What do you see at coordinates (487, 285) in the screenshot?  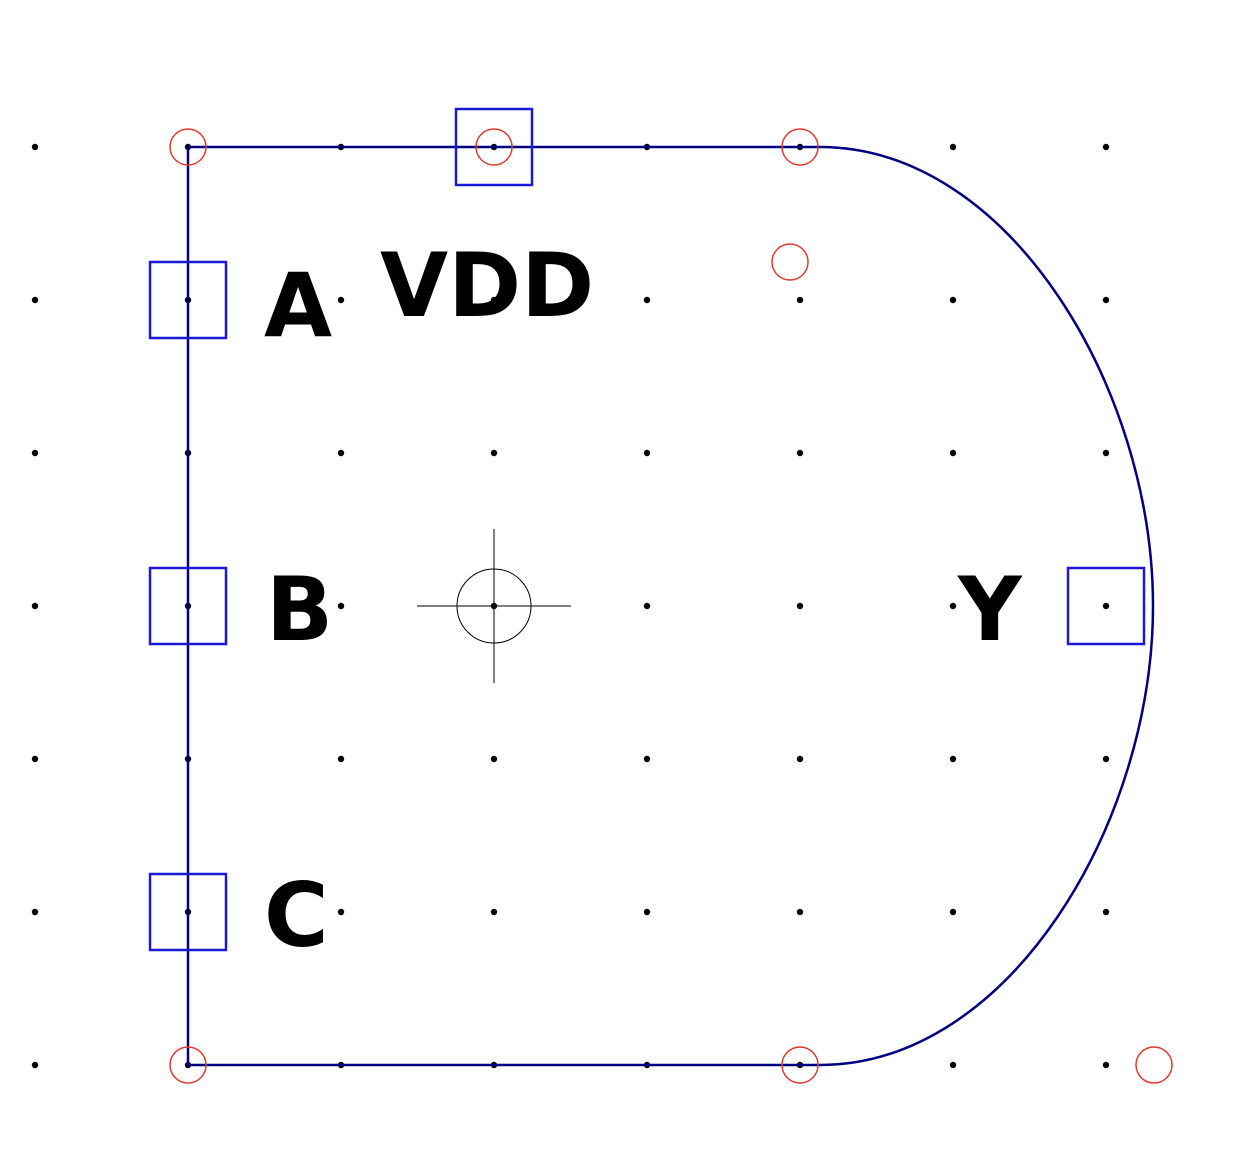 I see `supply-label-vdd: VDD` at bounding box center [487, 285].